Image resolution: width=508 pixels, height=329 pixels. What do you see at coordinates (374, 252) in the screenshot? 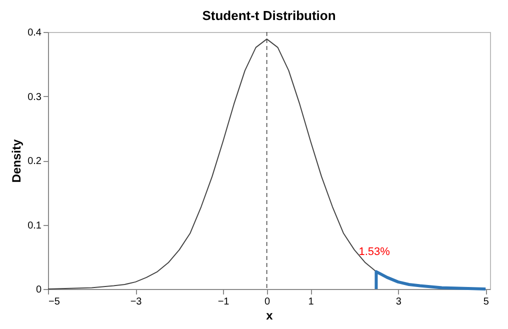
I see `annotation: 1.53%` at bounding box center [374, 252].